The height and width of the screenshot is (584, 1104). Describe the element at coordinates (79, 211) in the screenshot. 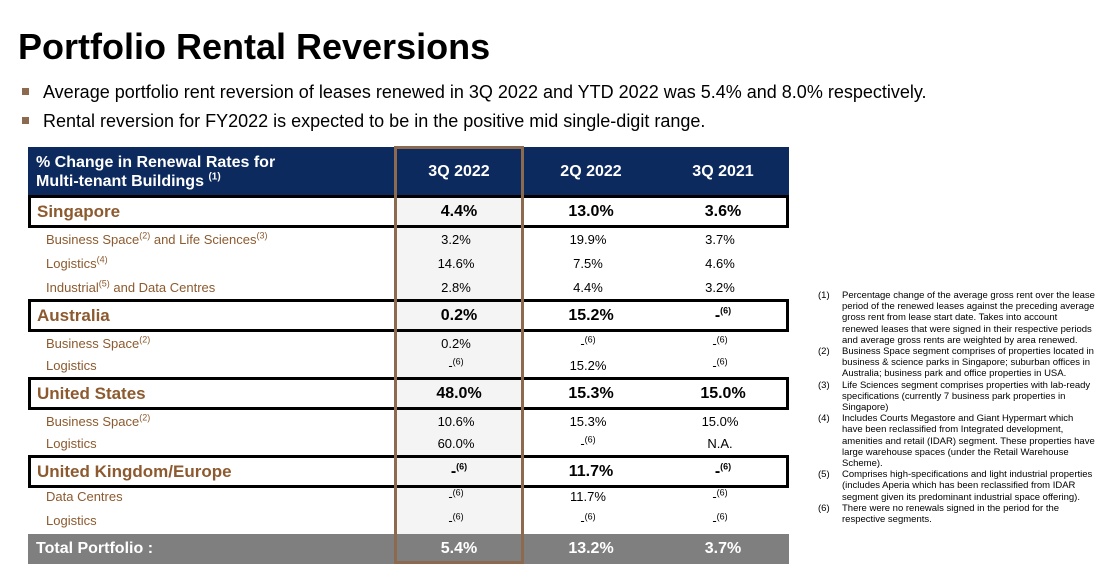

I see `row-label: Singapore` at that location.